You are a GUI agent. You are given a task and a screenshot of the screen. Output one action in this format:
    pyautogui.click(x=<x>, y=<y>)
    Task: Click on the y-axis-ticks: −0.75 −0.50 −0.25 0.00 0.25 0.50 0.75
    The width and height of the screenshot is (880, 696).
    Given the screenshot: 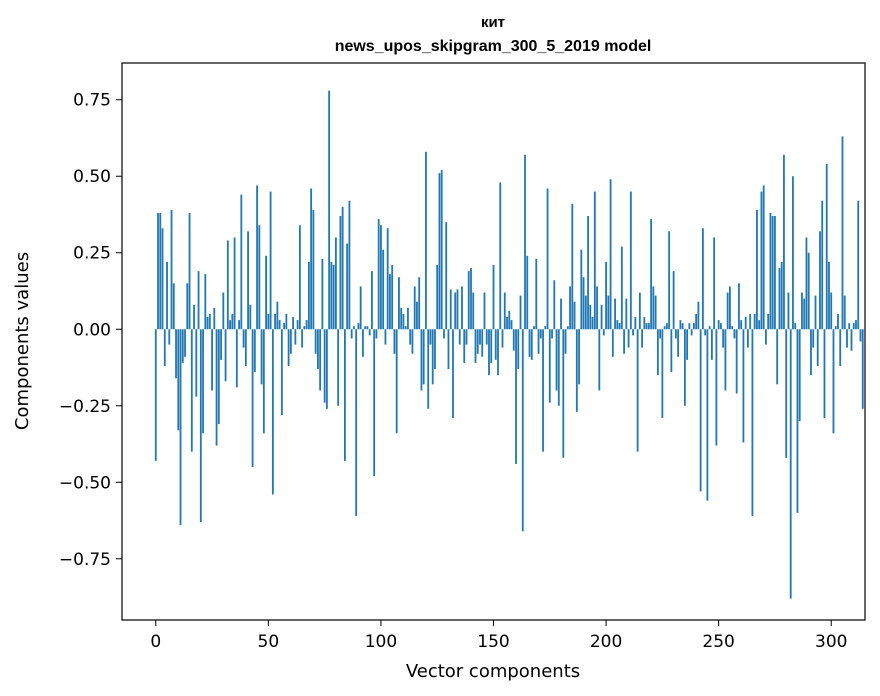 What is the action you would take?
    pyautogui.click(x=90, y=330)
    